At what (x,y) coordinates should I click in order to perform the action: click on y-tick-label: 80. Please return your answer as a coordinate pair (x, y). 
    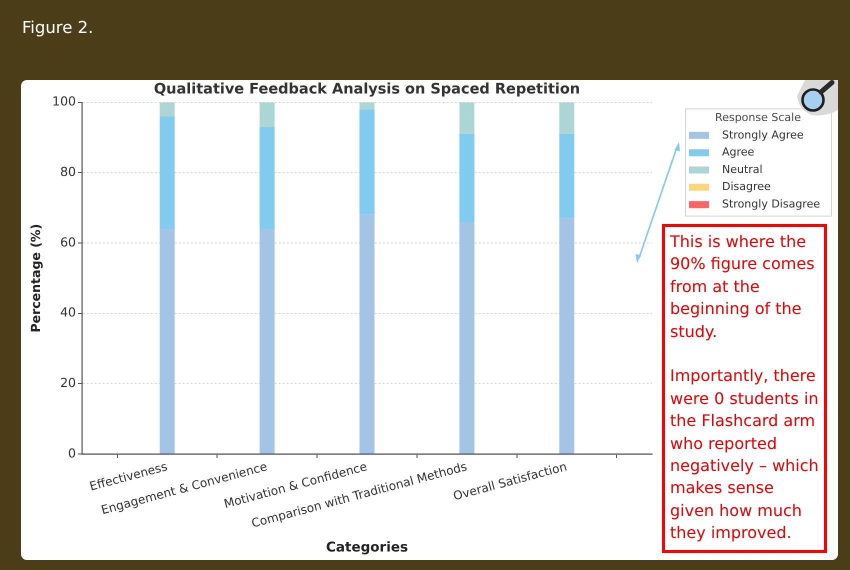
    Looking at the image, I should click on (68, 171).